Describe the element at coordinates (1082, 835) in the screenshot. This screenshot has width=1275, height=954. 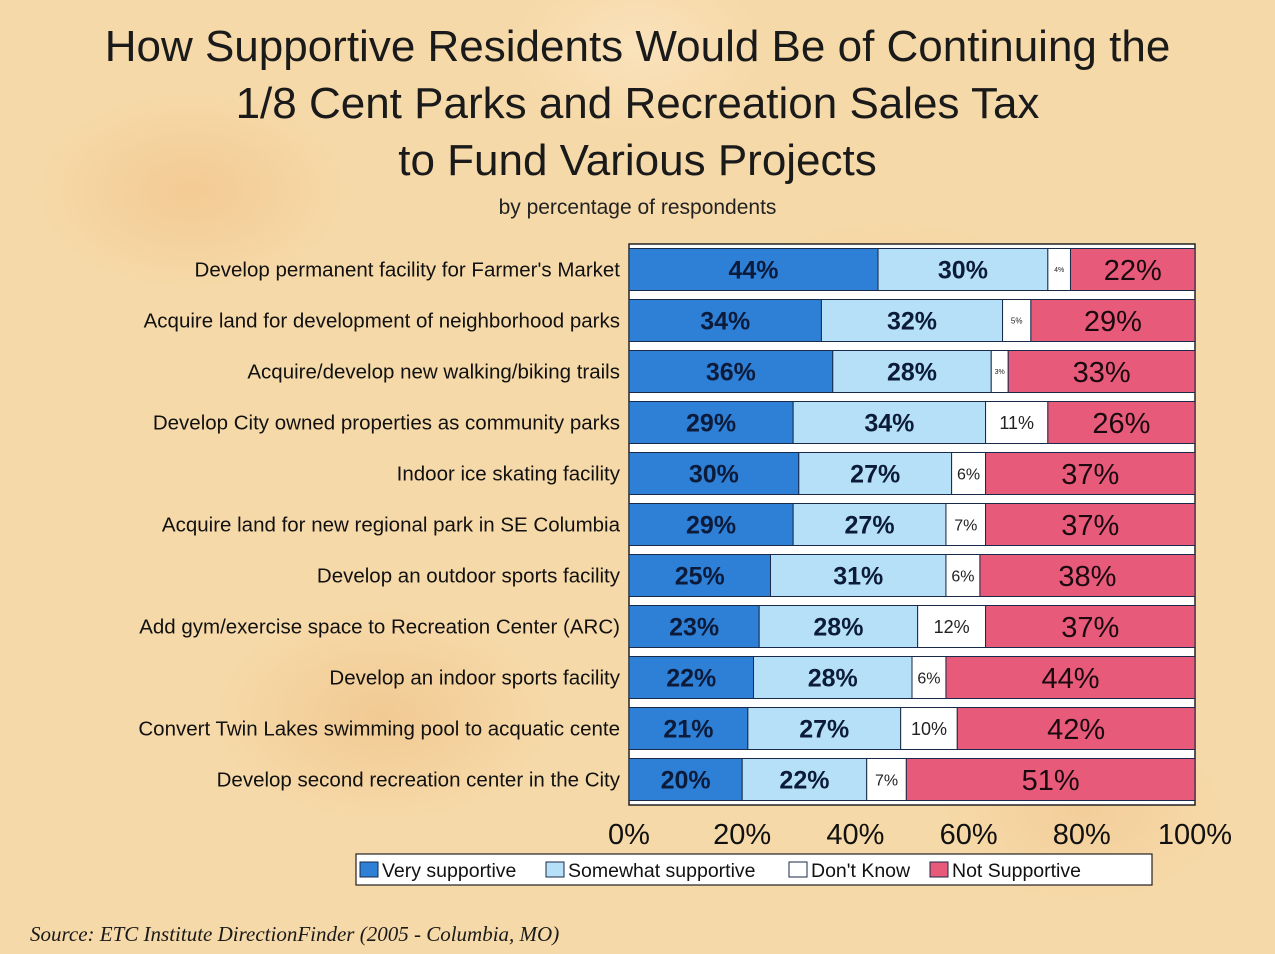
I see `x-tick-label: 80%` at that location.